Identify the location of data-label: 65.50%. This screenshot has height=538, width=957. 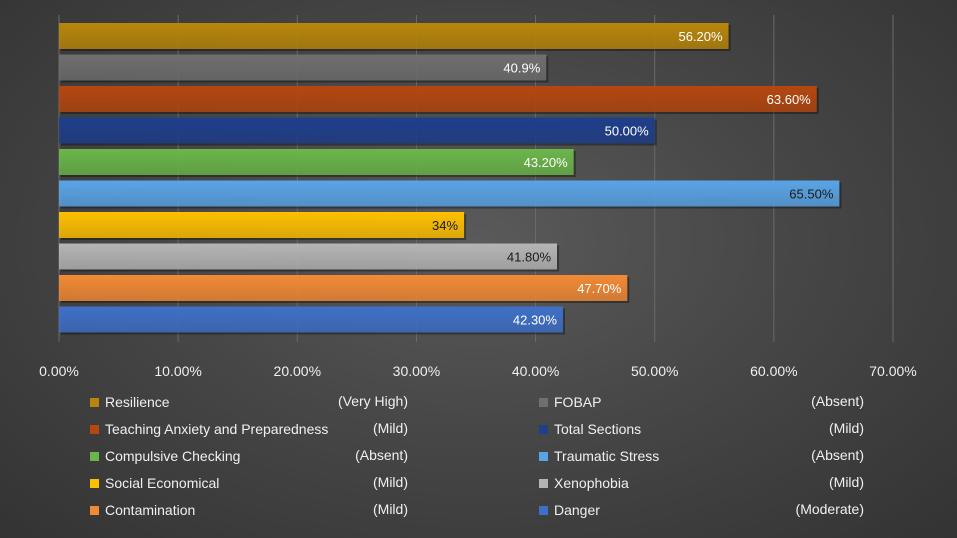
(811, 194).